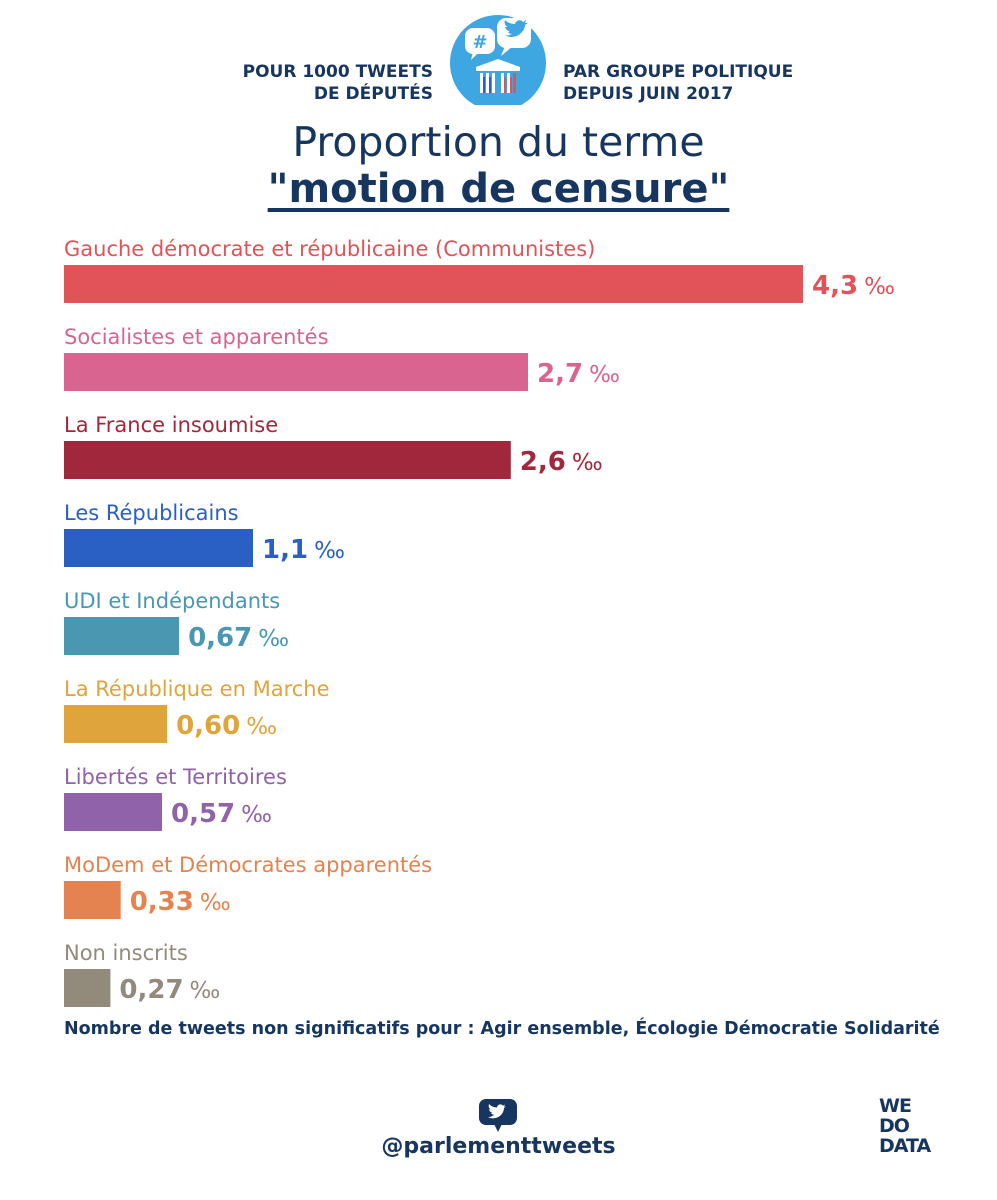 This screenshot has width=997, height=1200. What do you see at coordinates (196, 337) in the screenshot?
I see `category-label: Socialistes et apparentés` at bounding box center [196, 337].